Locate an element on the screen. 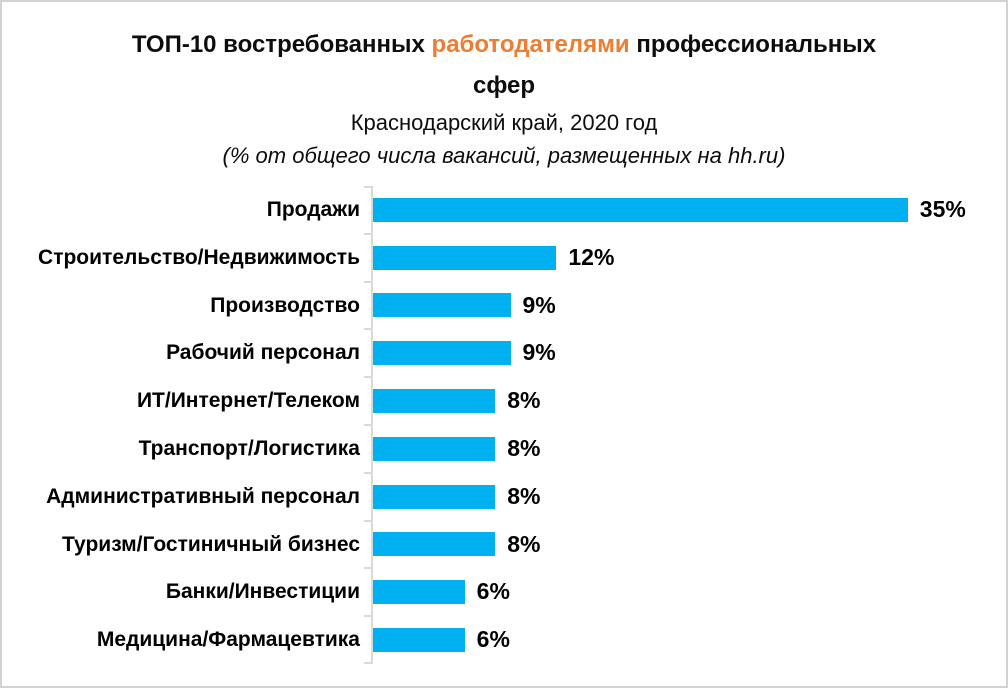 The height and width of the screenshot is (688, 1008). category-label: Туризм/Гостиничный бизнес is located at coordinates (211, 544).